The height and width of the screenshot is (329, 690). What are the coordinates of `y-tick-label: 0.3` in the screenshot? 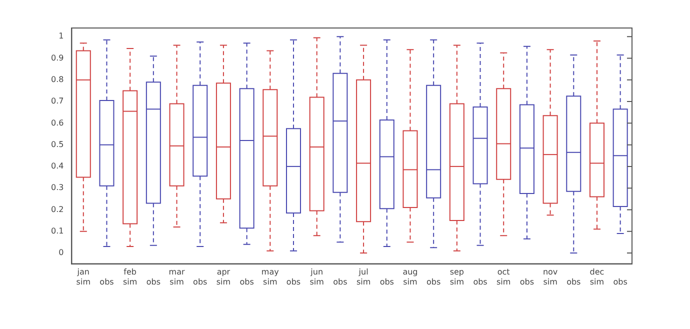 It's located at (57, 187).